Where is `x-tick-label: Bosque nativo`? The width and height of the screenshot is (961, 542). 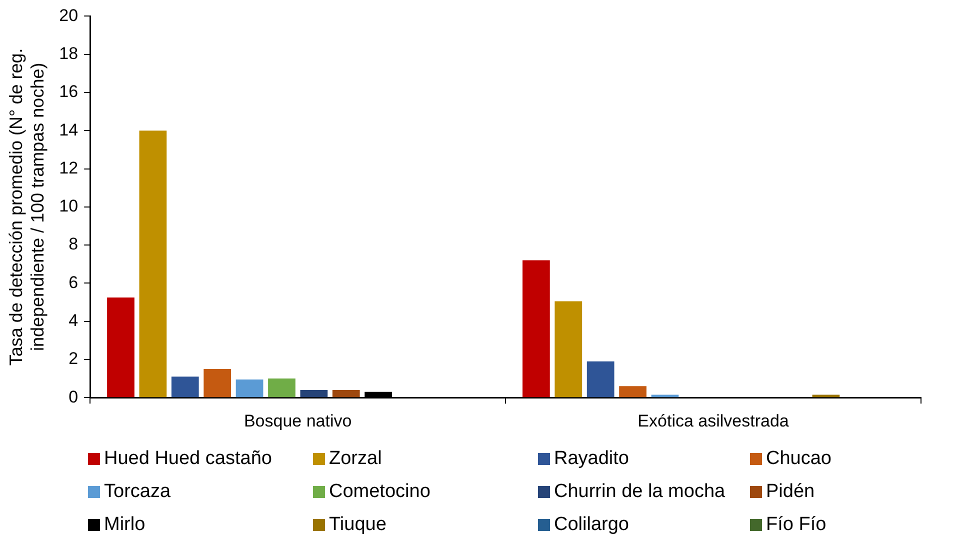
x-tick-label: Bosque nativo is located at coordinates (298, 420).